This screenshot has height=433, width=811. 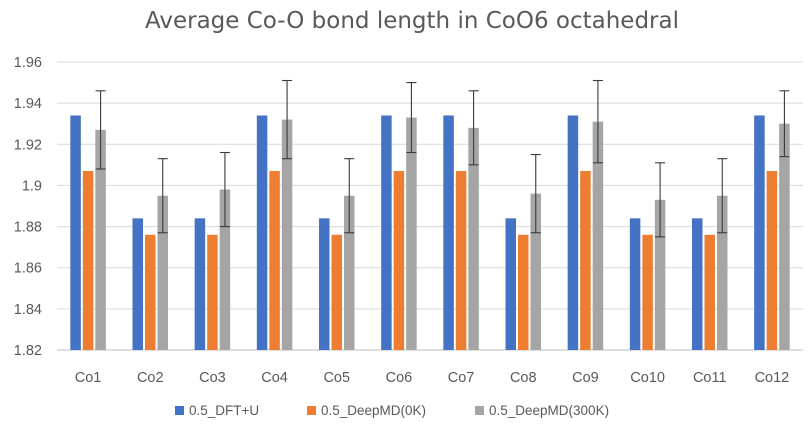 What do you see at coordinates (336, 378) in the screenshot?
I see `x-category-label: Co5` at bounding box center [336, 378].